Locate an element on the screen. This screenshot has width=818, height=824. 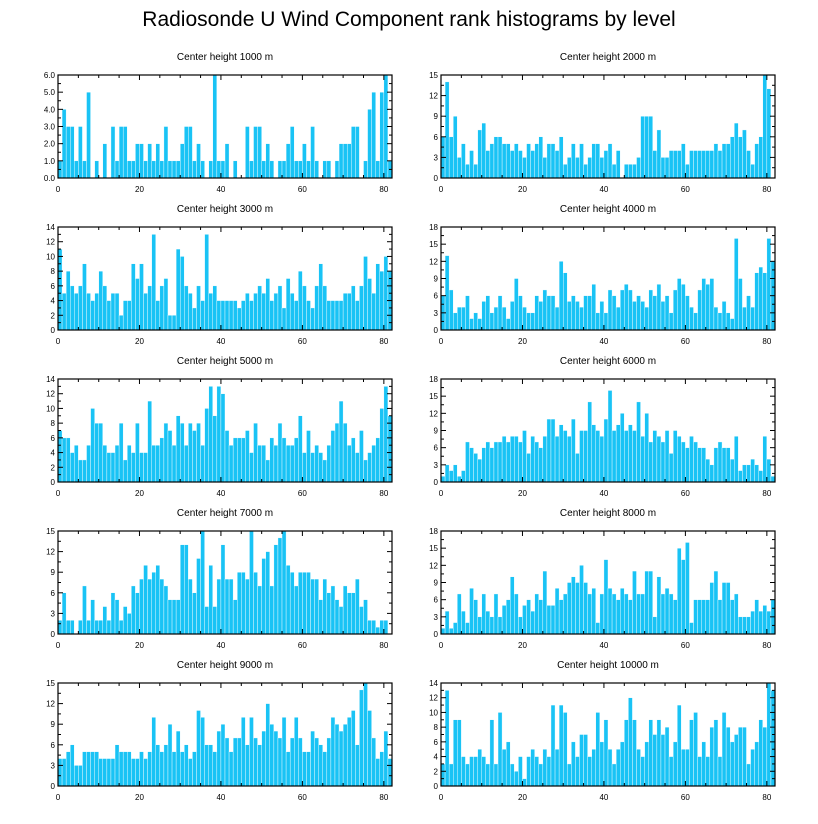
y-tick-label-p4: 6 is located at coordinates (53, 438).